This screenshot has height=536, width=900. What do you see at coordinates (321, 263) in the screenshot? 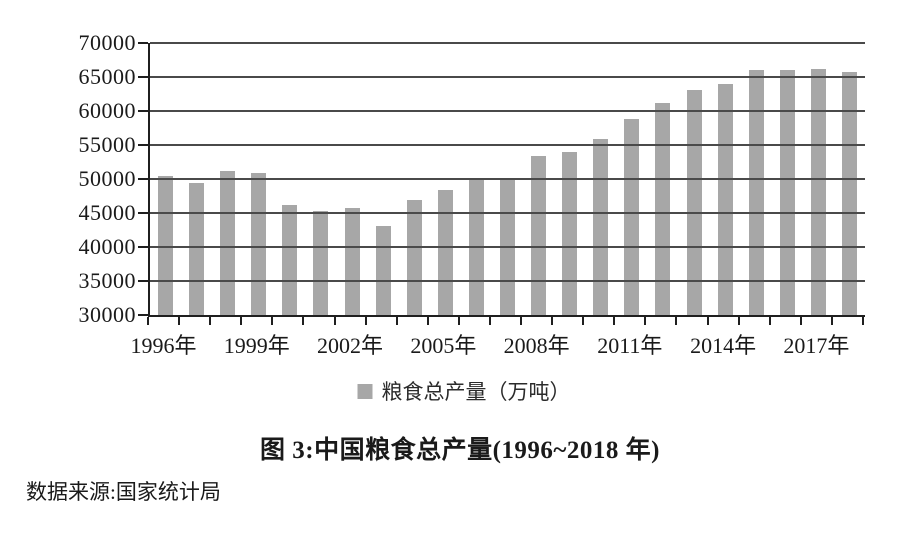
I see `bar-2001年` at bounding box center [321, 263].